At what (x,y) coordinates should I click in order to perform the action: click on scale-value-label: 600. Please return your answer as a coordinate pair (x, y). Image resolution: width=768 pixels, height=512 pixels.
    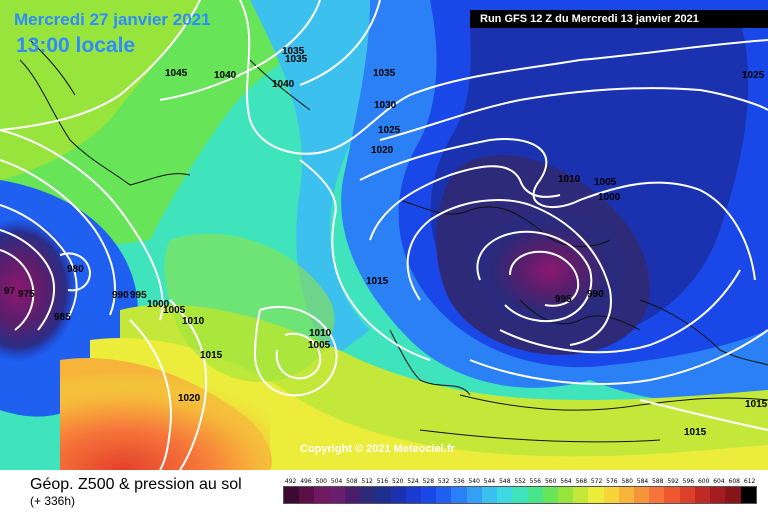
    Looking at the image, I should click on (703, 481).